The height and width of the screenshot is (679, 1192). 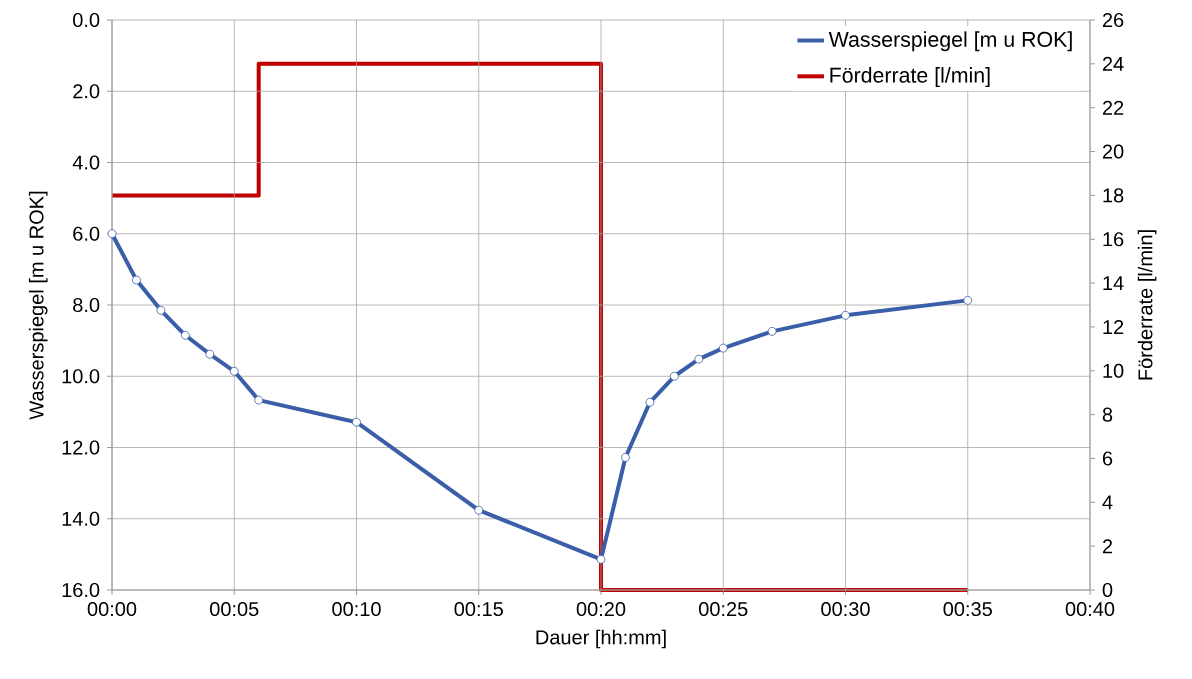 What do you see at coordinates (81, 447) in the screenshot?
I see `y-tick-label: 12.0` at bounding box center [81, 447].